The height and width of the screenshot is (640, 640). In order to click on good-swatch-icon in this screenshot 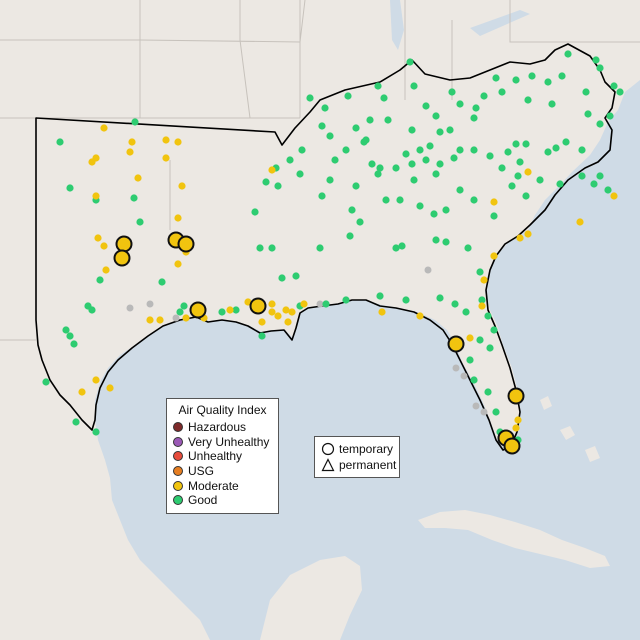, I will do `click(178, 500)`.